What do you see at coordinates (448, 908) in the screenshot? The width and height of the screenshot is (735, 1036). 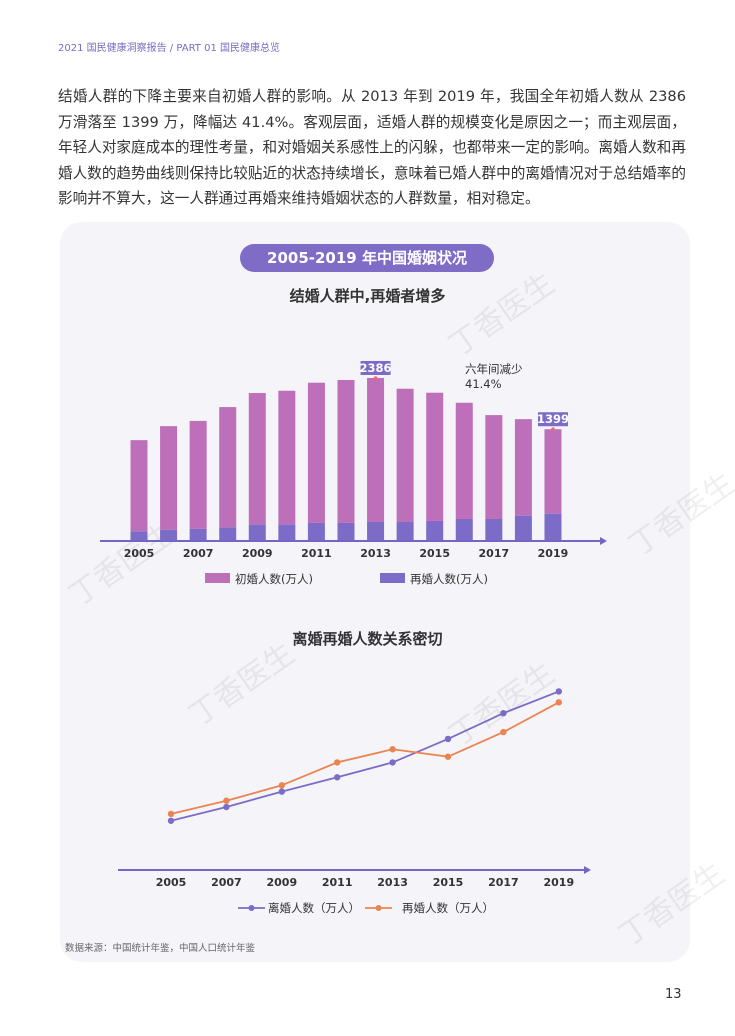 I see `legend-label: 再婚人数（万人）` at bounding box center [448, 908].